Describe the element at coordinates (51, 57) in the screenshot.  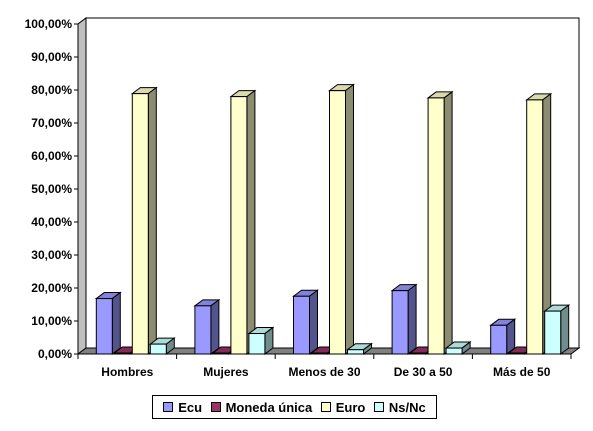
I see `y-tick-label: 90,00%` at that location.